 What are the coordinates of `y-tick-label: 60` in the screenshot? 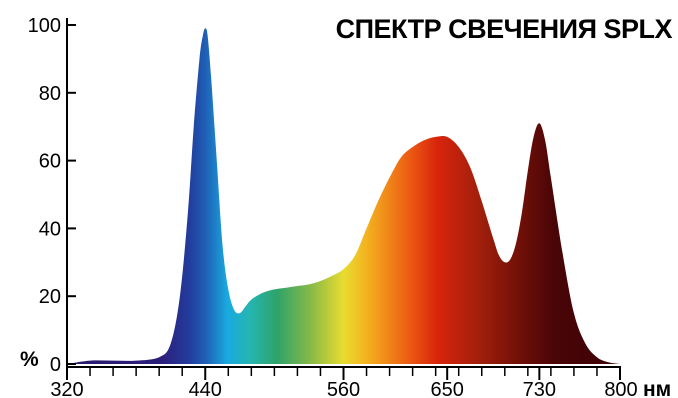 It's located at (50, 162).